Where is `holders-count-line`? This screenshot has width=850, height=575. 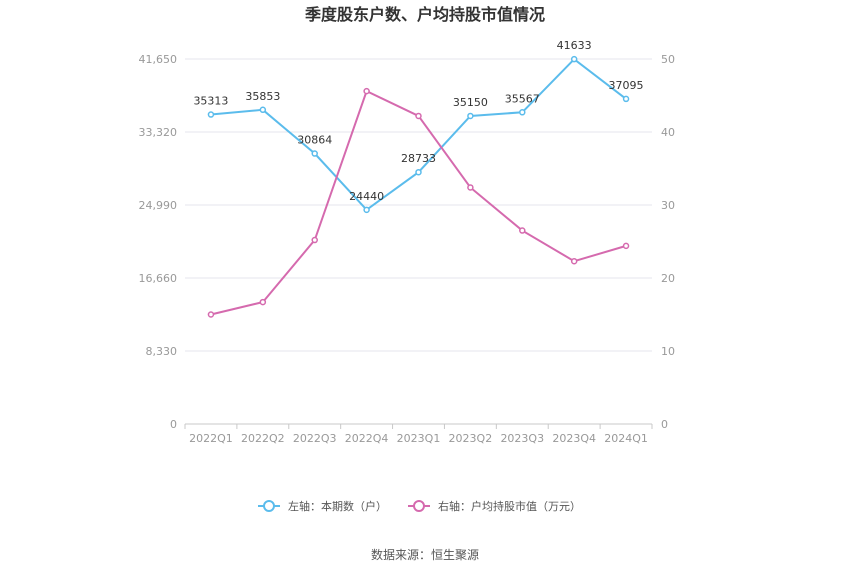
holders-count-line is located at coordinates (418, 134).